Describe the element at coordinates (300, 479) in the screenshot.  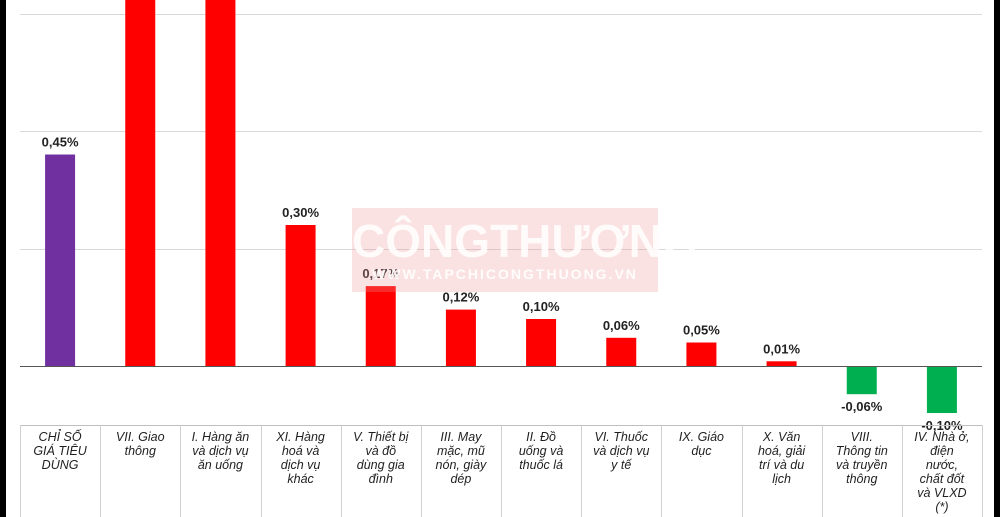
I see `category-label: khác` at that location.